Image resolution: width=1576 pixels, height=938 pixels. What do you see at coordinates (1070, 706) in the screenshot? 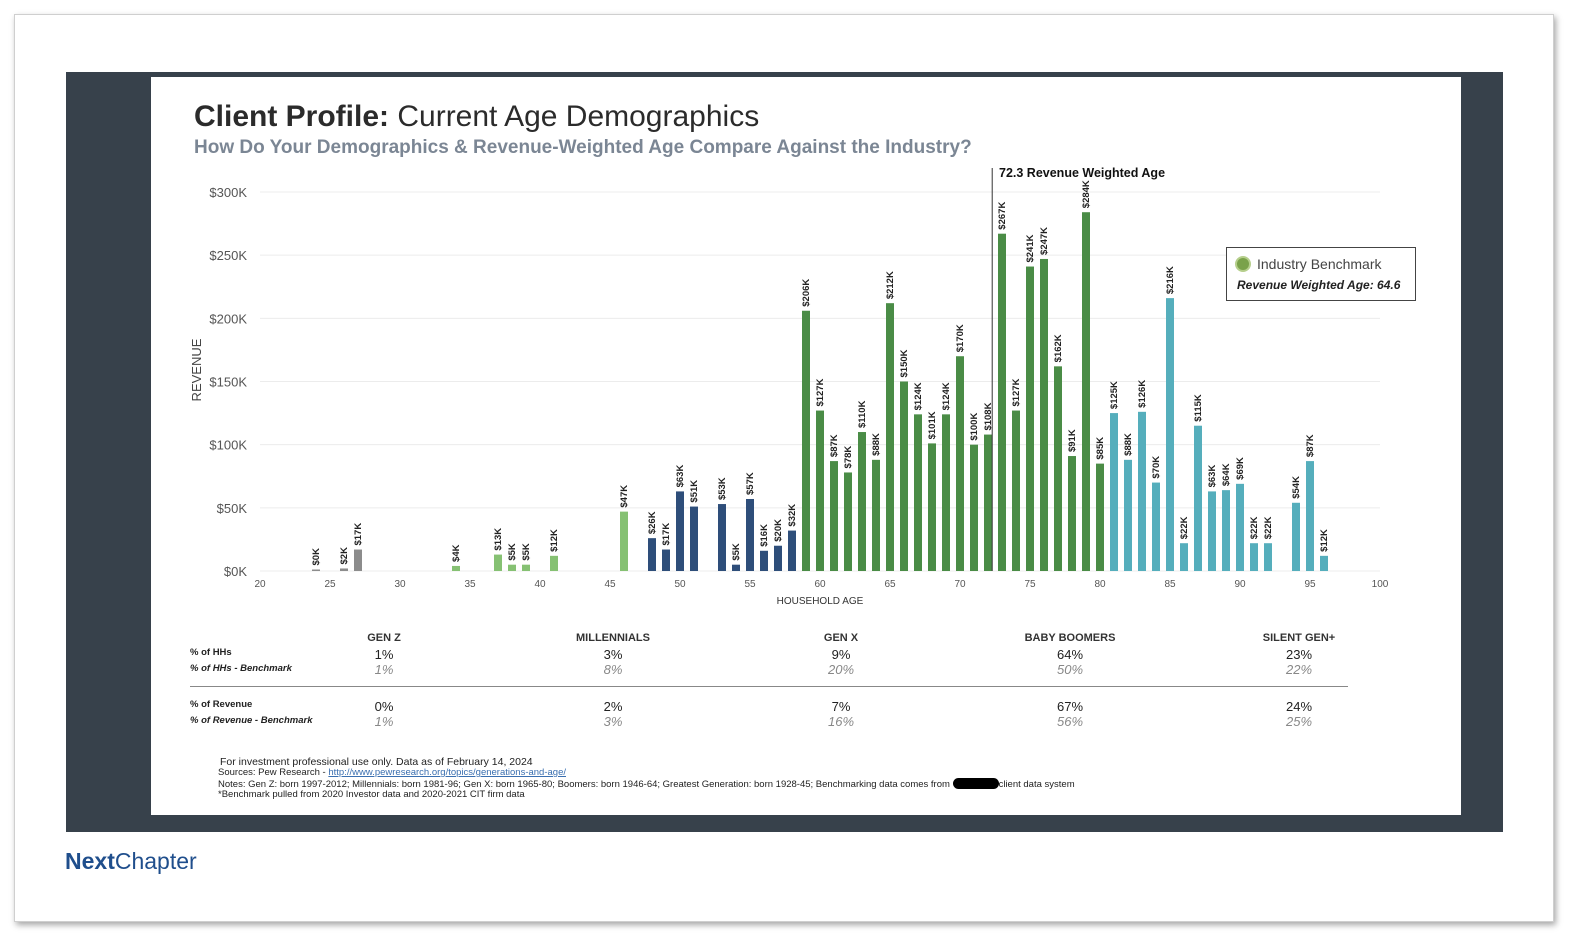
I see `cell-boomers-rev: 67%` at bounding box center [1070, 706].